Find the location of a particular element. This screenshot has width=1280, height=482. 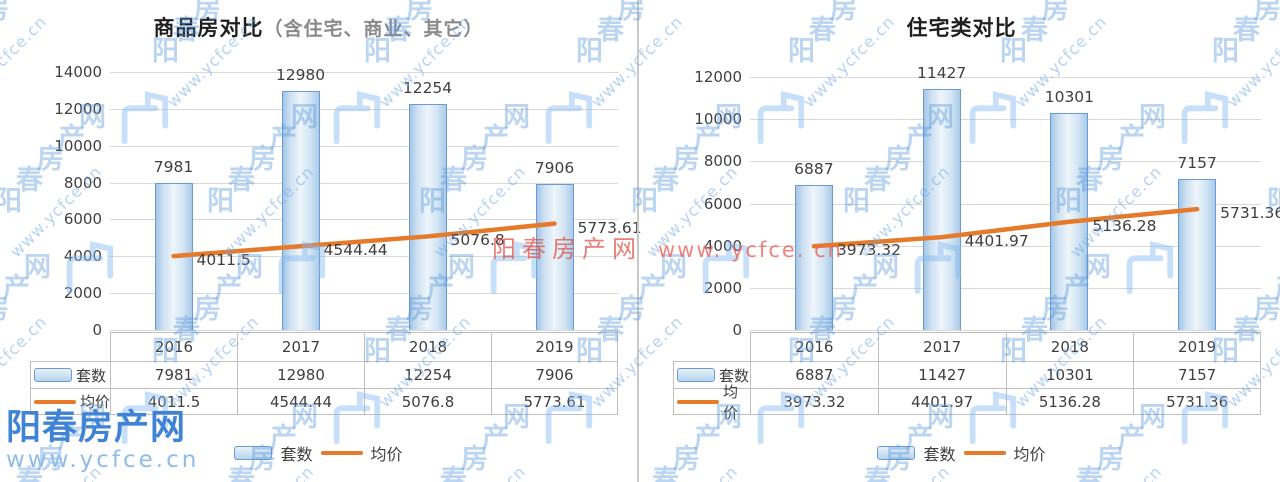

legend-commodity: 套数 均价 is located at coordinates (318, 453).